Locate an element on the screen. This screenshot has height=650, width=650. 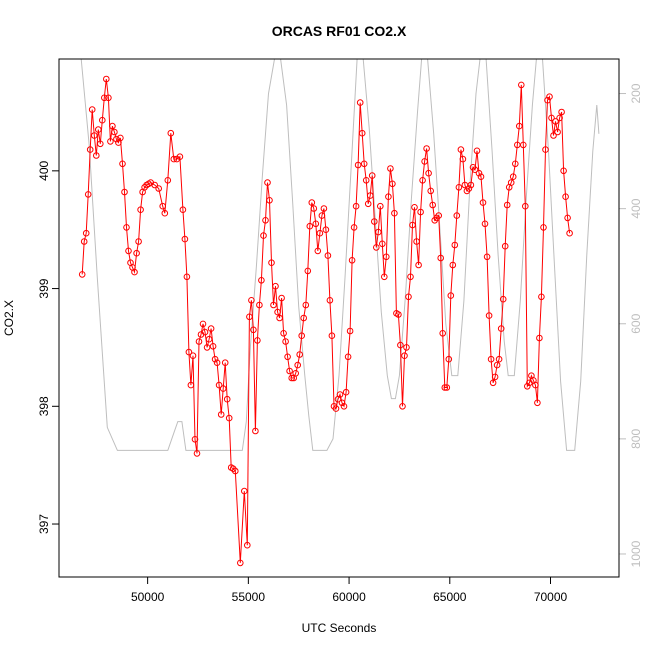
y-axis-label: CO2.X is located at coordinates (9, 318).